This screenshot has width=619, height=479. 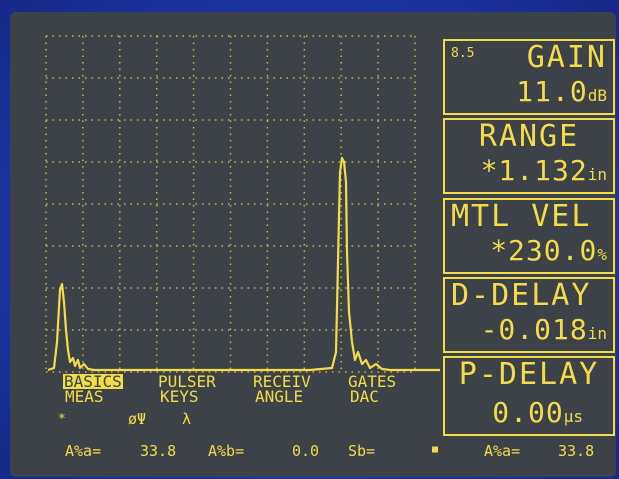 What do you see at coordinates (137, 419) in the screenshot?
I see `phase-indicator: øΨ` at bounding box center [137, 419].